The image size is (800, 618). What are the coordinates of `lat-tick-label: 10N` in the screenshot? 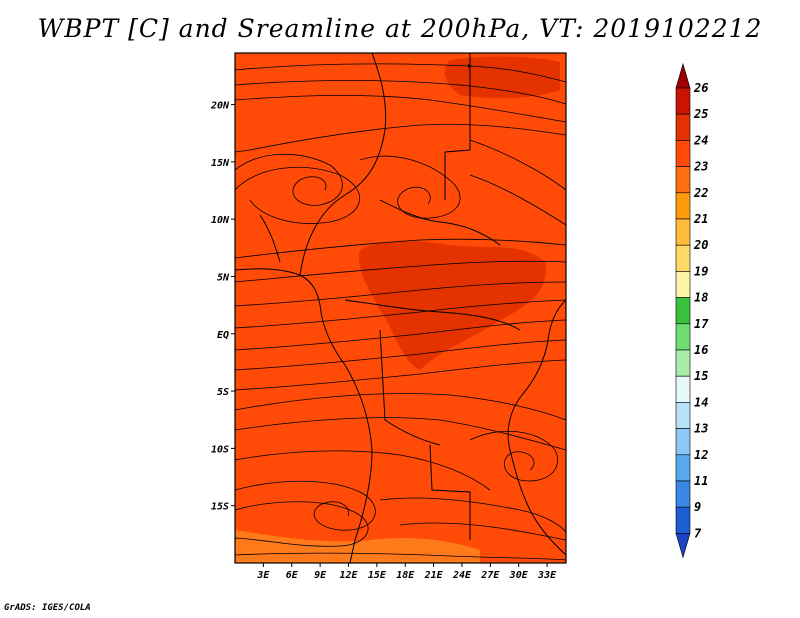 It's located at (220, 220).